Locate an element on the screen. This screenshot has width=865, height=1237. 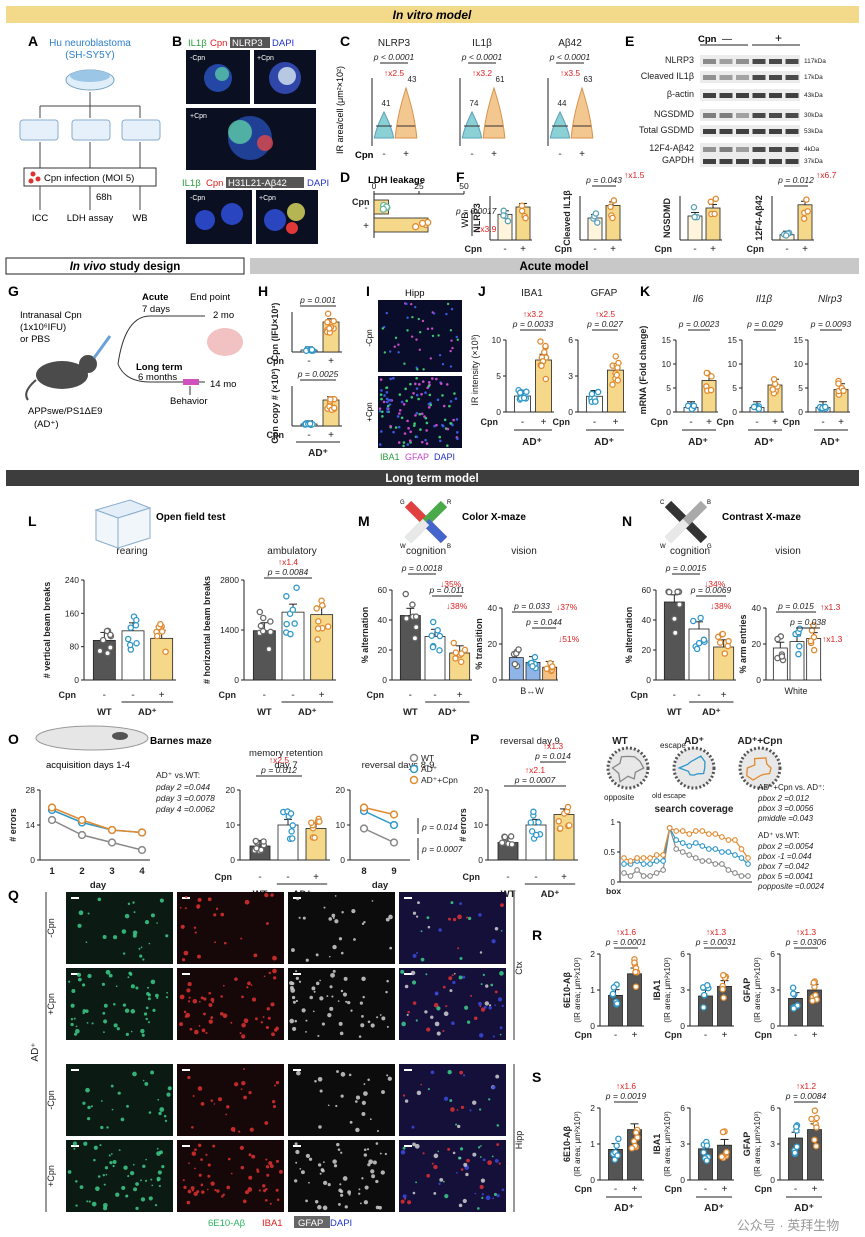
ldh-tick: 25 is located at coordinates (419, 186).